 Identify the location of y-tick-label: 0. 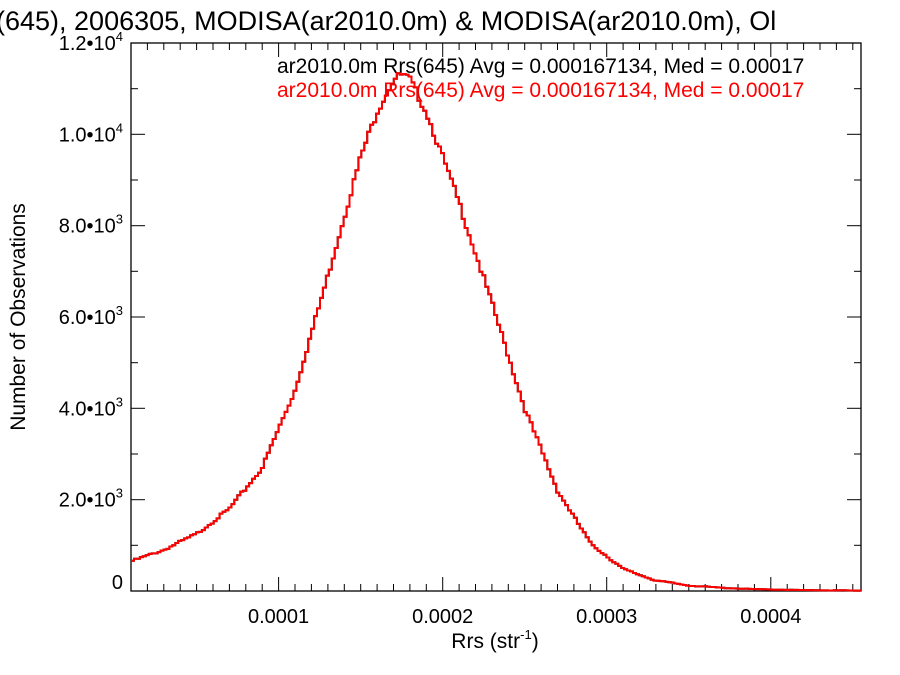
(117, 583).